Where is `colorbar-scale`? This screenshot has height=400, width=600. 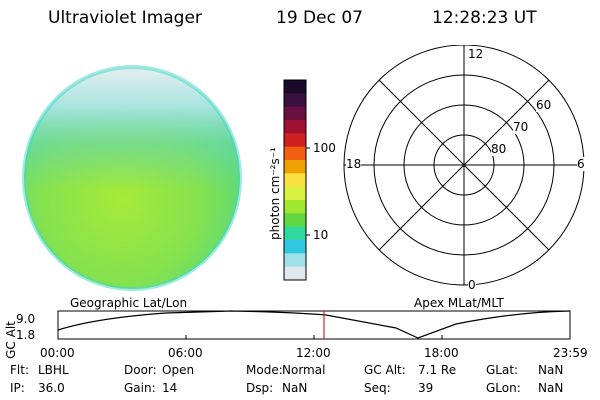 colorbar-scale is located at coordinates (295, 180).